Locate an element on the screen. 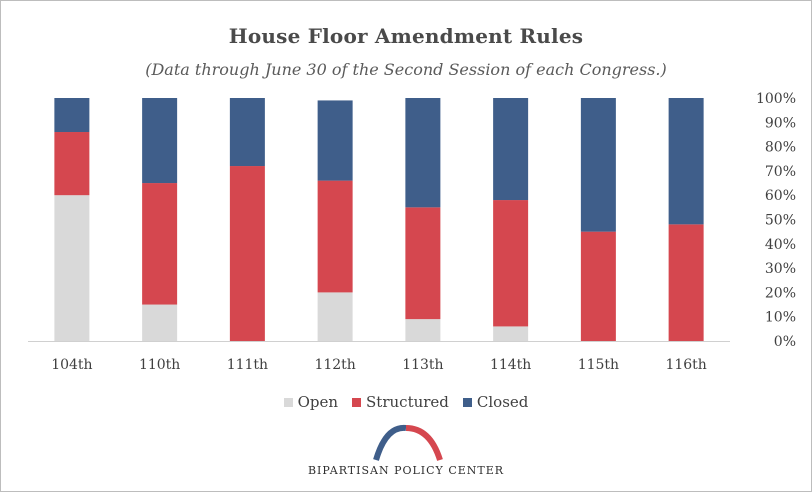 Image resolution: width=812 pixels, height=492 pixels. bar-closed-110th is located at coordinates (160, 141).